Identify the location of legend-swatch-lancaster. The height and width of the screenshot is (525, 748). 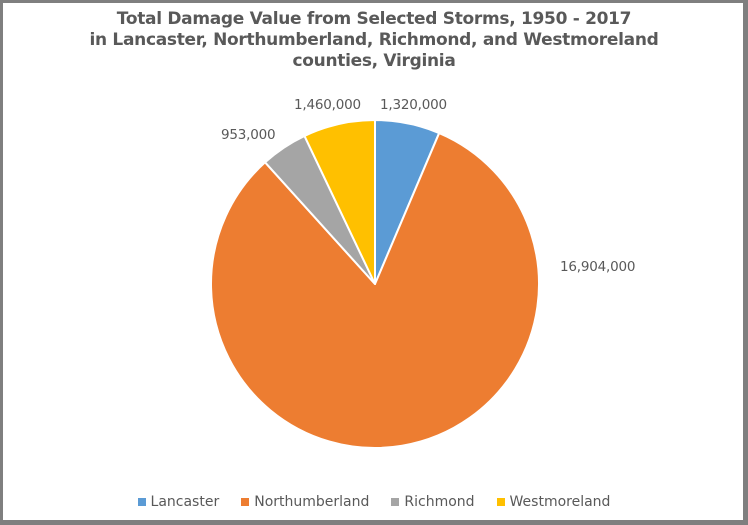
(141, 502).